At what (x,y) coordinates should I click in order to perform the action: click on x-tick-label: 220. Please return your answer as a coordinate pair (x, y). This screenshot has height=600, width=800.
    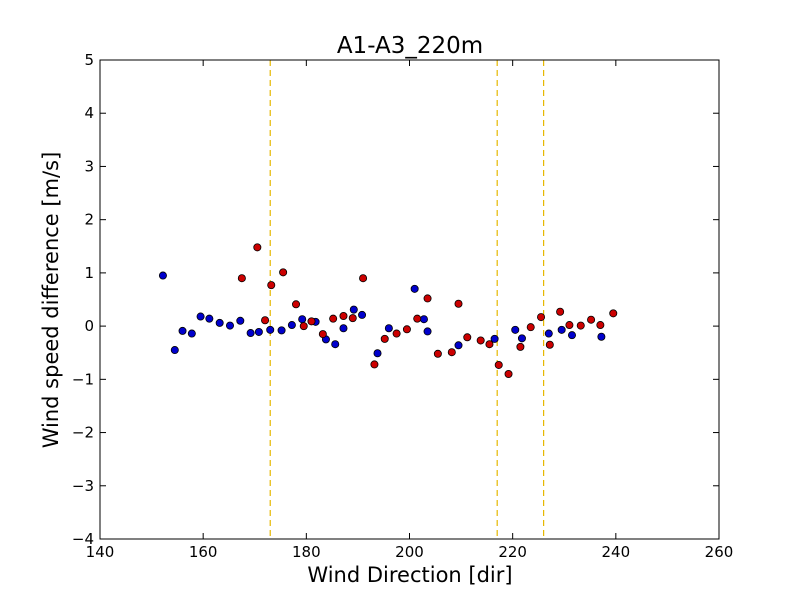
    Looking at the image, I should click on (512, 552).